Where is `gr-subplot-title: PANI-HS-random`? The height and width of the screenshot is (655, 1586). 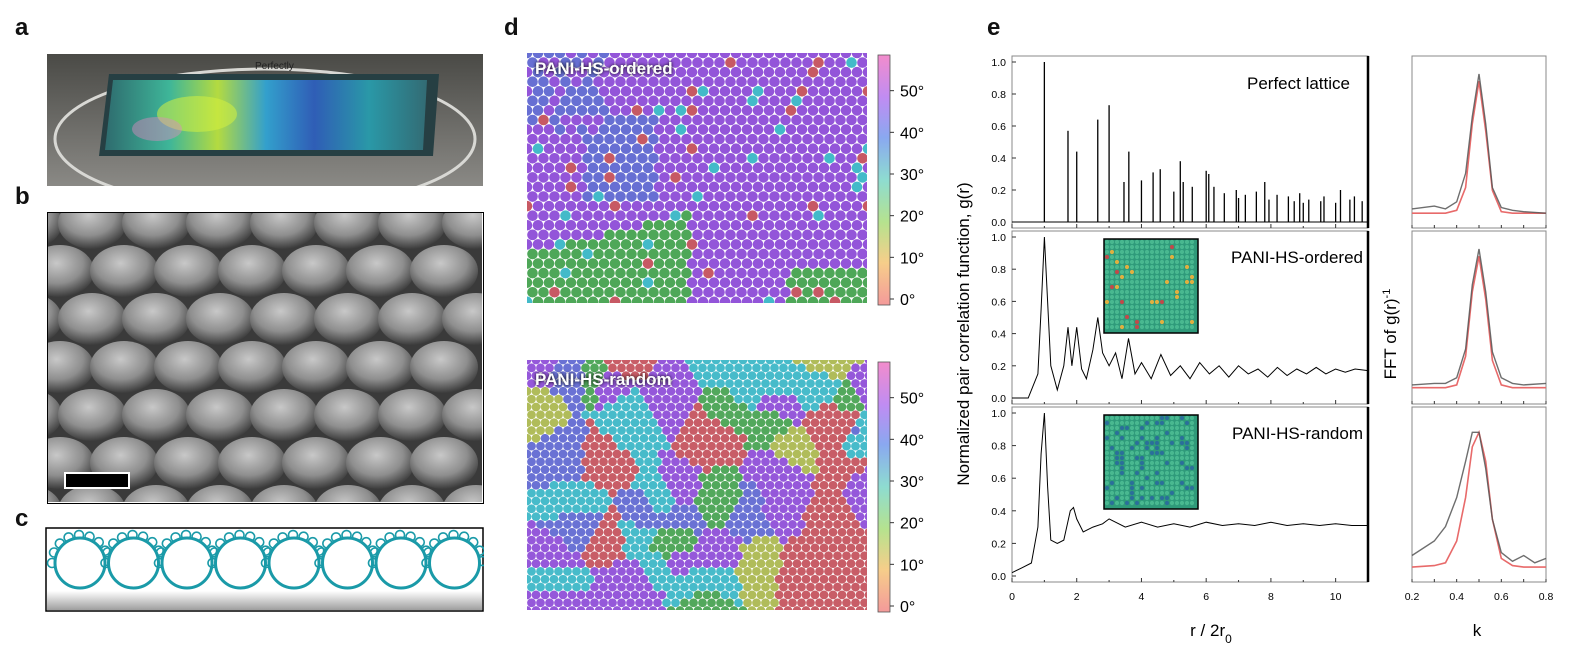 gr-subplot-title: PANI-HS-random is located at coordinates (1297, 433).